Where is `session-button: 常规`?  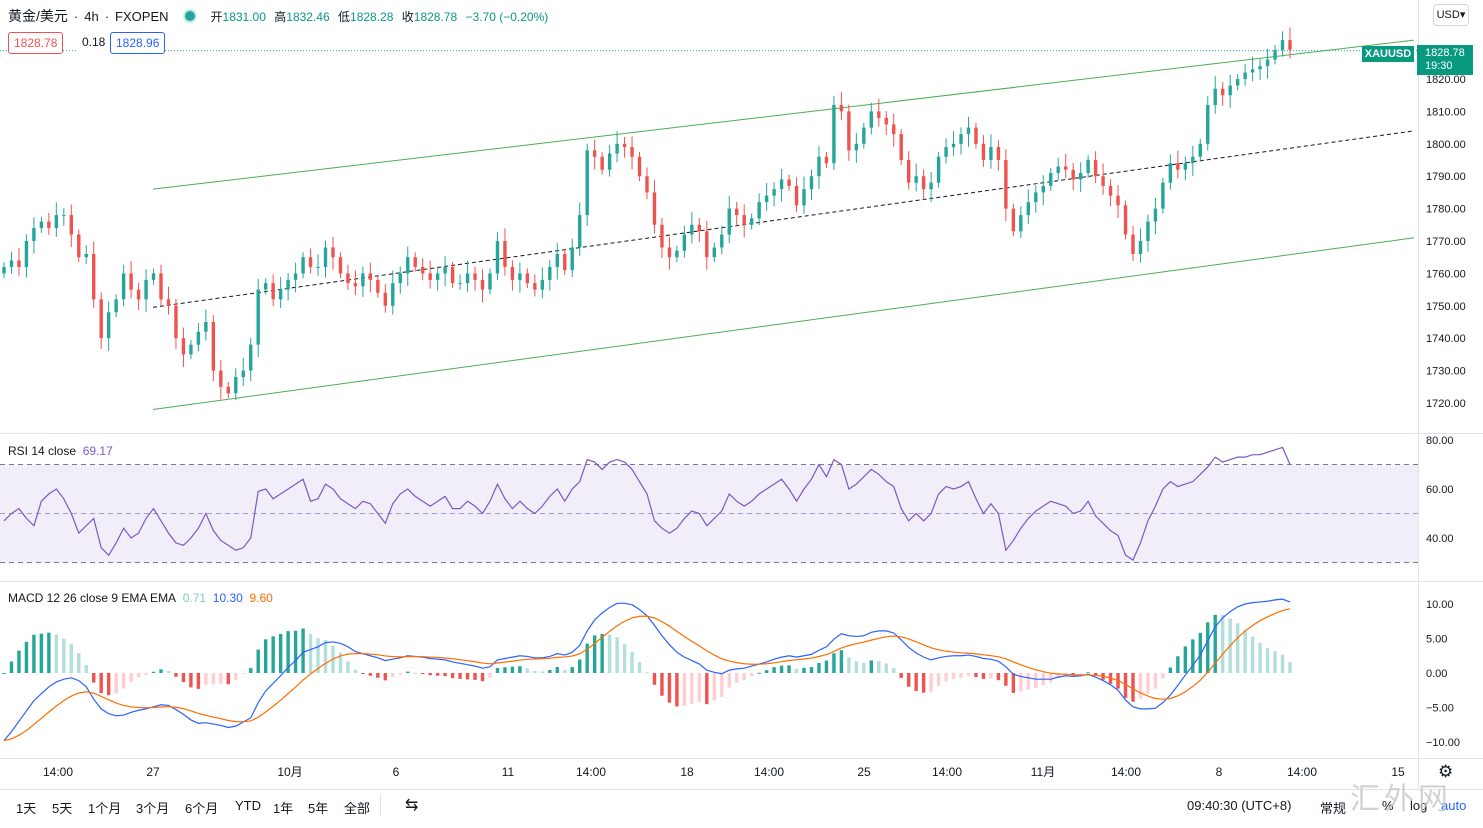
session-button: 常规 is located at coordinates (1333, 808).